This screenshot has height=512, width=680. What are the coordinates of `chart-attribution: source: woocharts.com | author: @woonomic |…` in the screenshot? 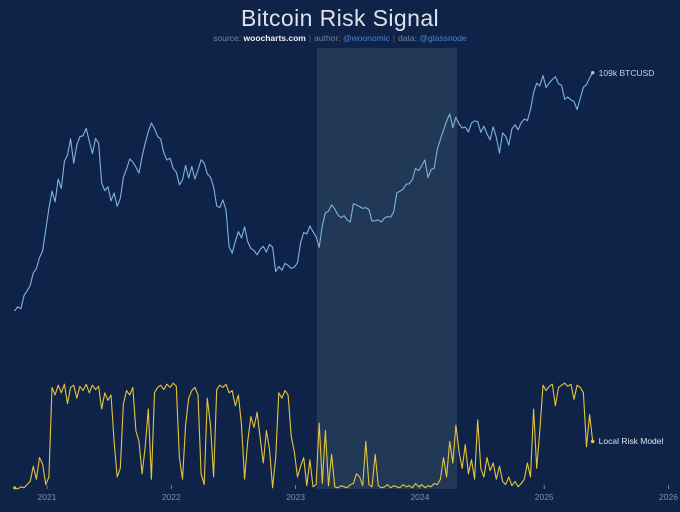 It's located at (340, 38).